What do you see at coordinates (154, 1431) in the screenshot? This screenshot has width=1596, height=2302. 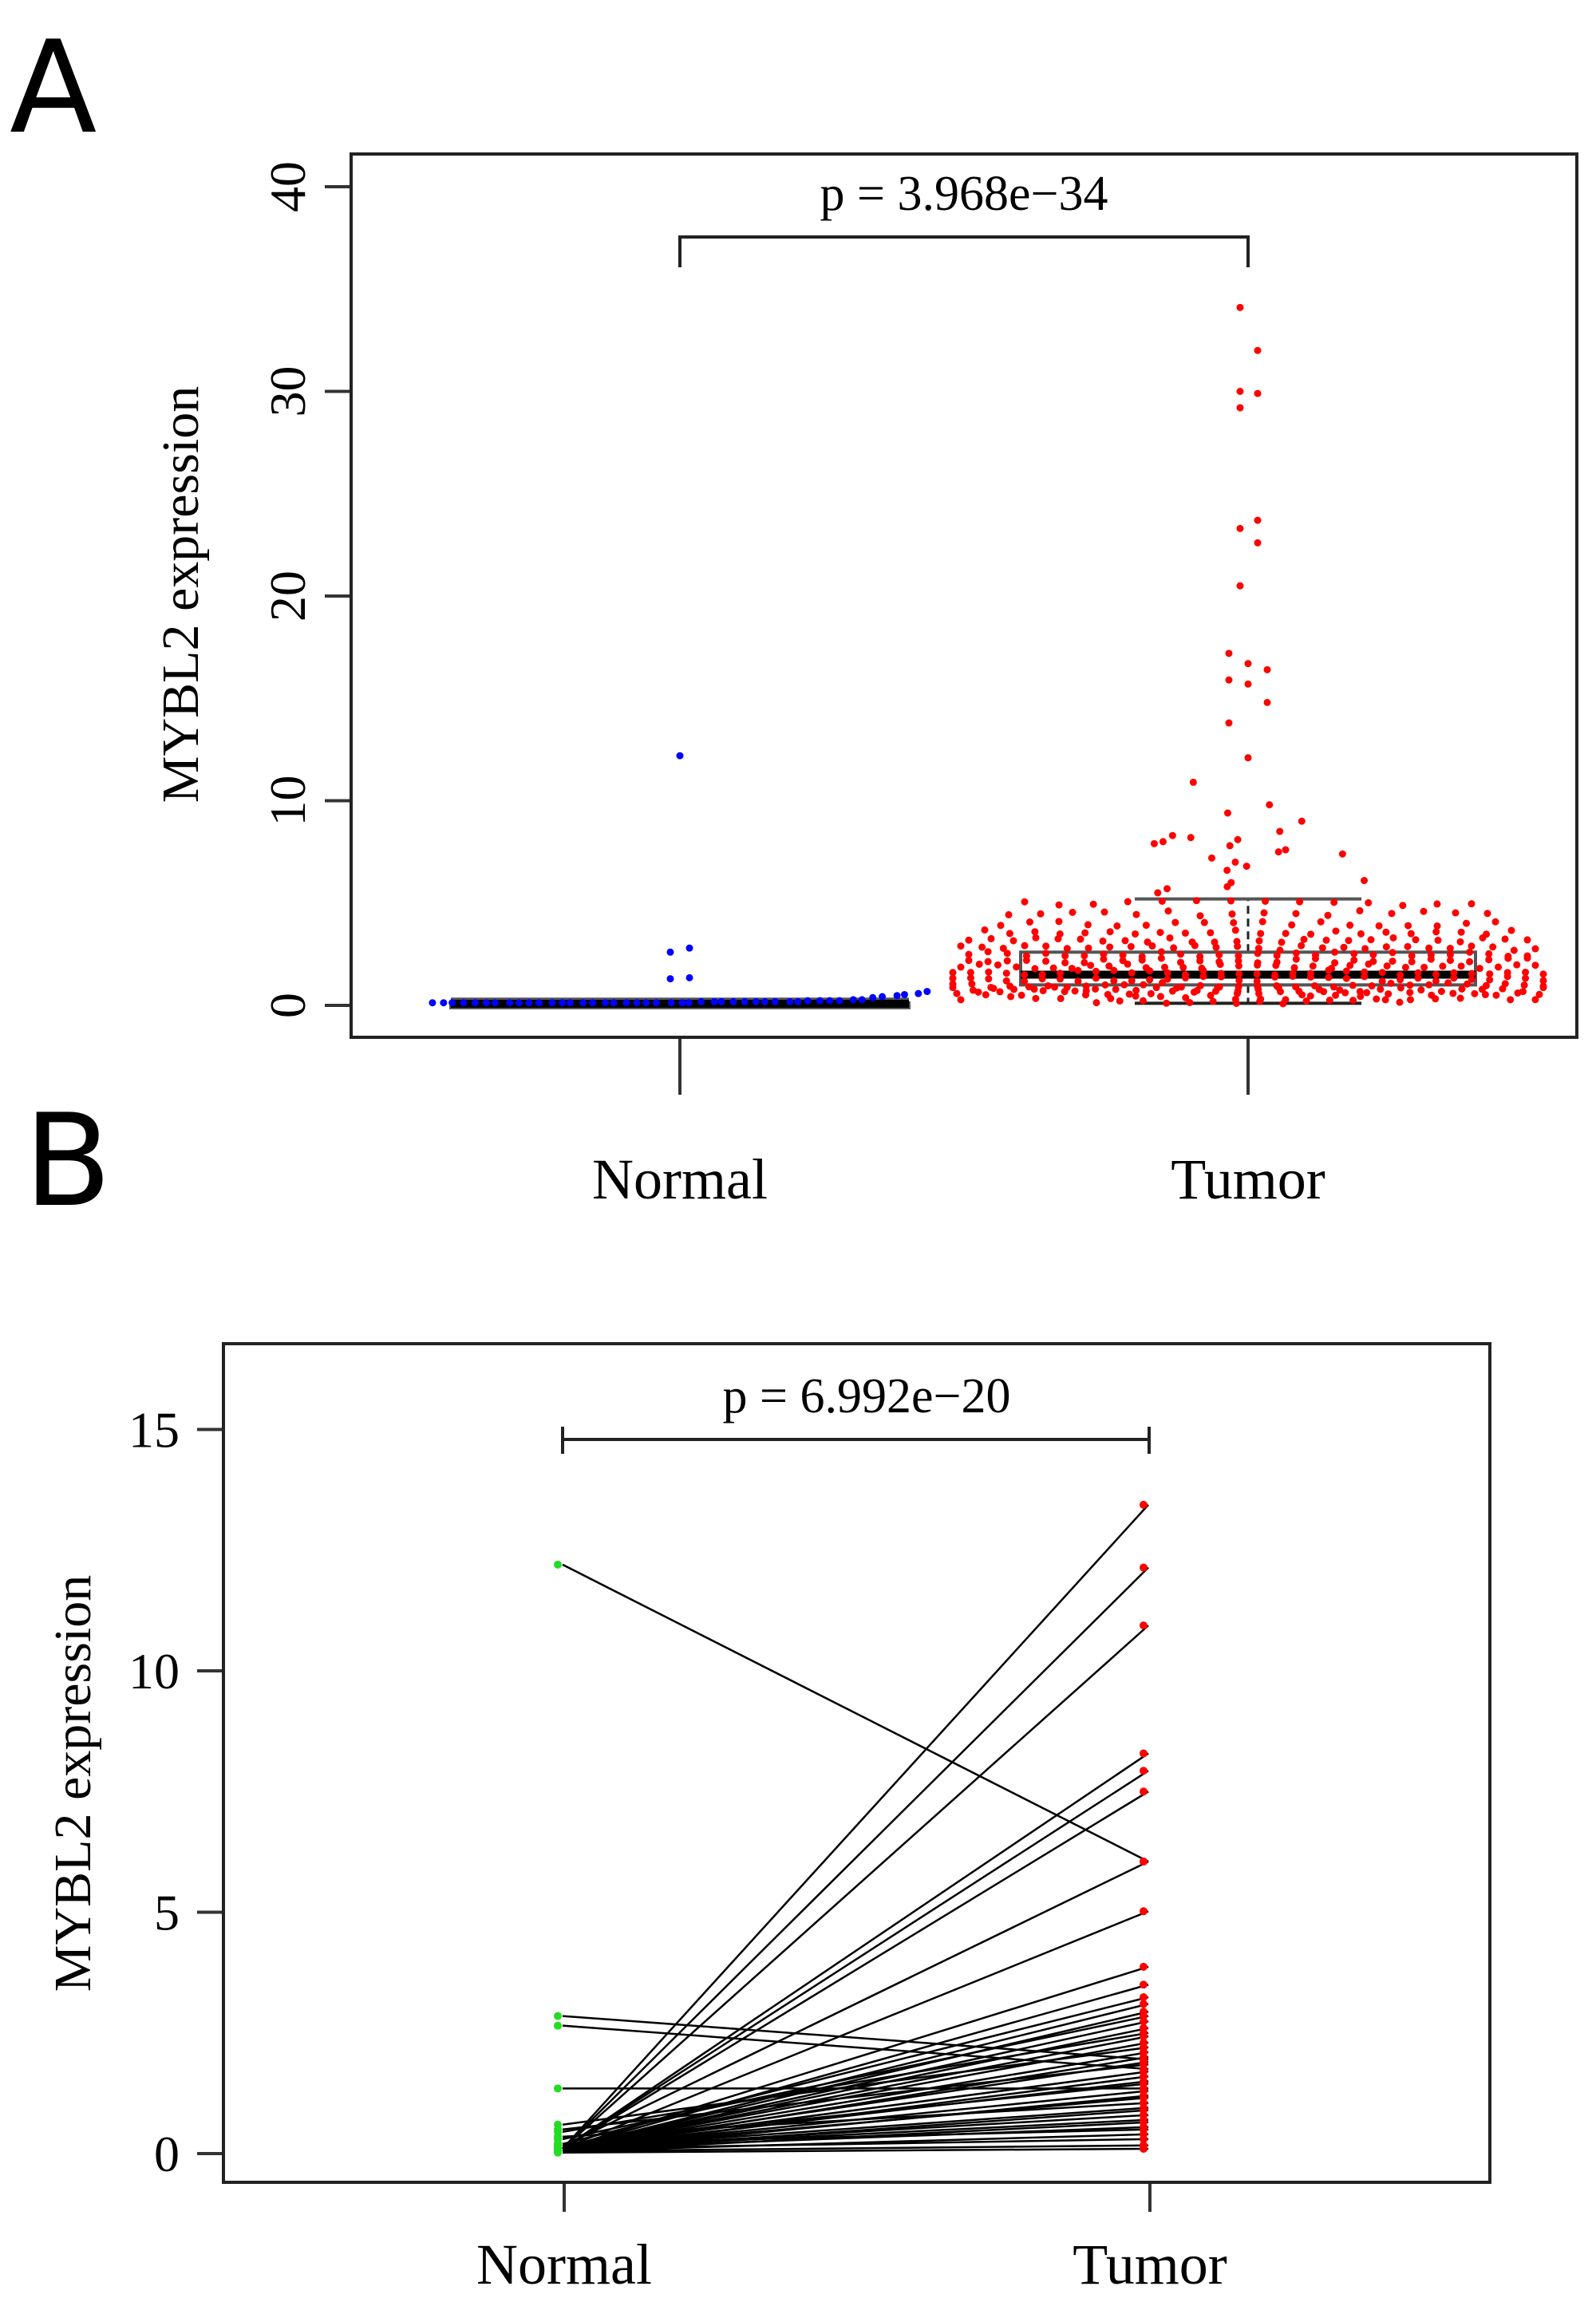 I see `y-tick-label-b: 15` at bounding box center [154, 1431].